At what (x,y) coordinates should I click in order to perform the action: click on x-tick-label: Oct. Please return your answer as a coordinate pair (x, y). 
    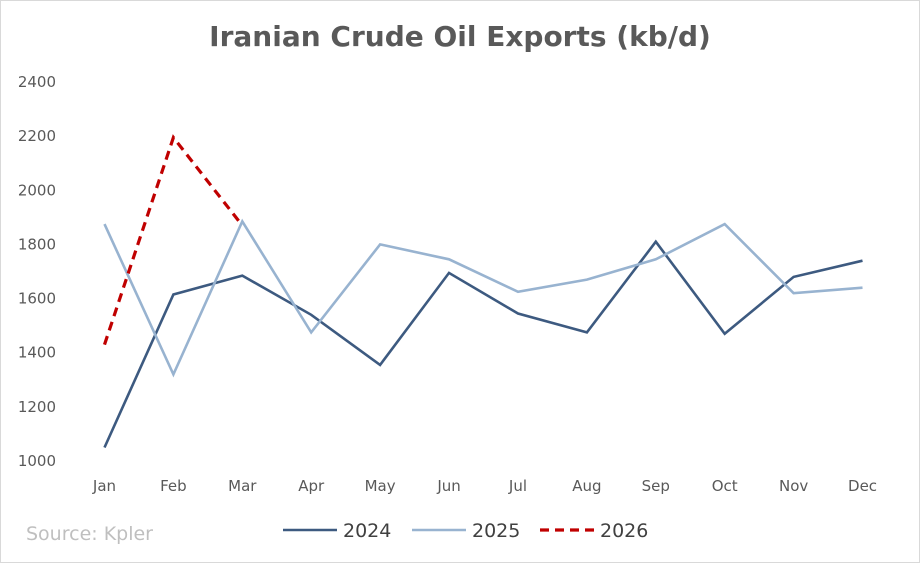
    Looking at the image, I should click on (725, 486).